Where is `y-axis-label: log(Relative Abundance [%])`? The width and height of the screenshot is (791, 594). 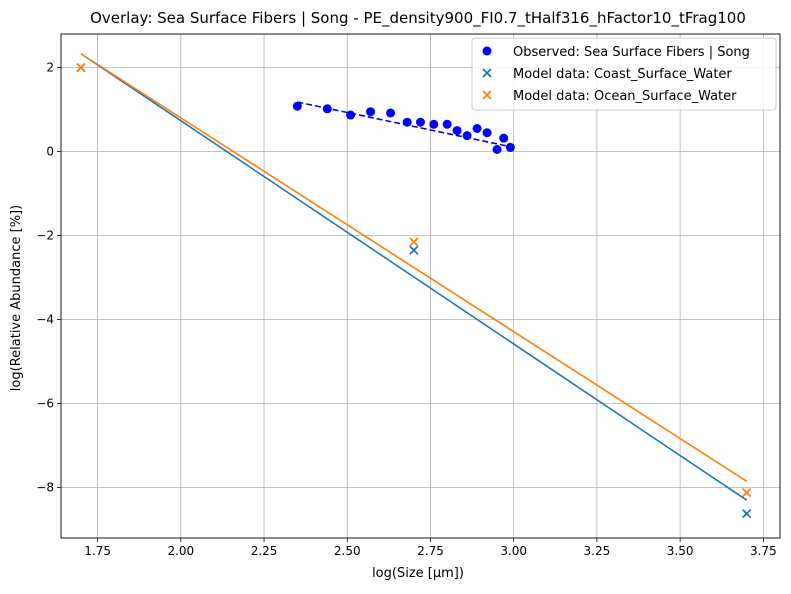 y-axis-label: log(Relative Abundance [%]) is located at coordinates (16, 298).